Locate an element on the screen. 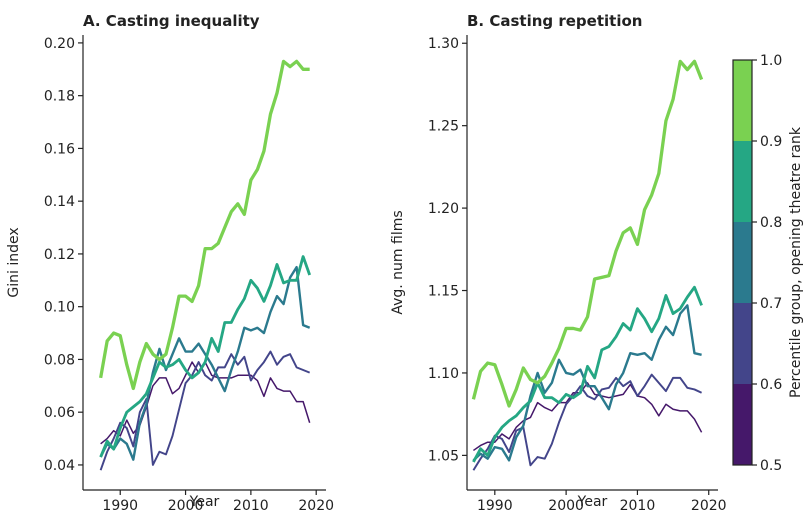 The width and height of the screenshot is (810, 510). panel-title: A. Casting inequality is located at coordinates (171, 21).